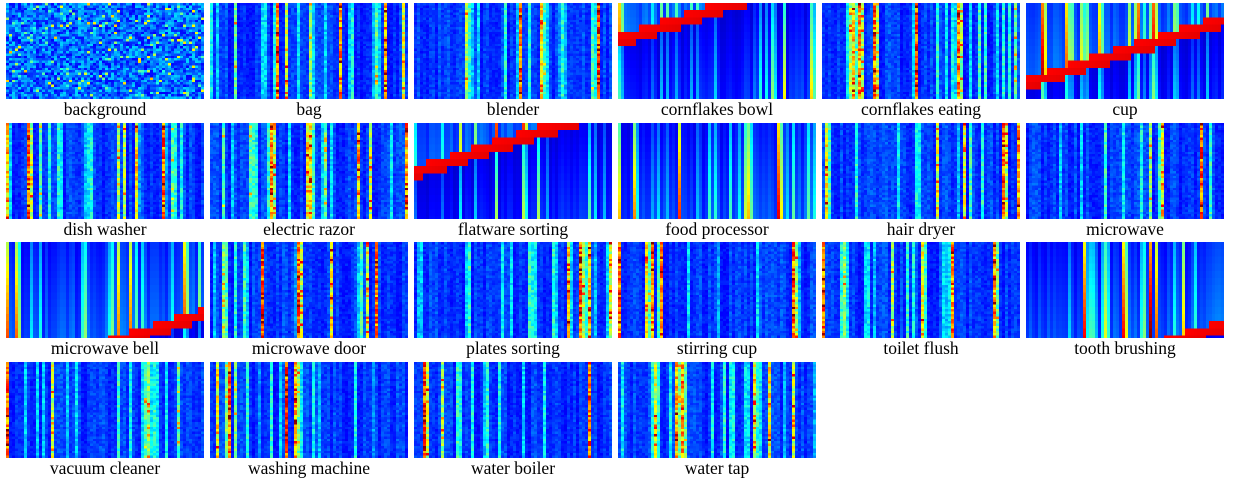  Describe the element at coordinates (920, 109) in the screenshot. I see `panel-label: cornflakes eating` at that location.